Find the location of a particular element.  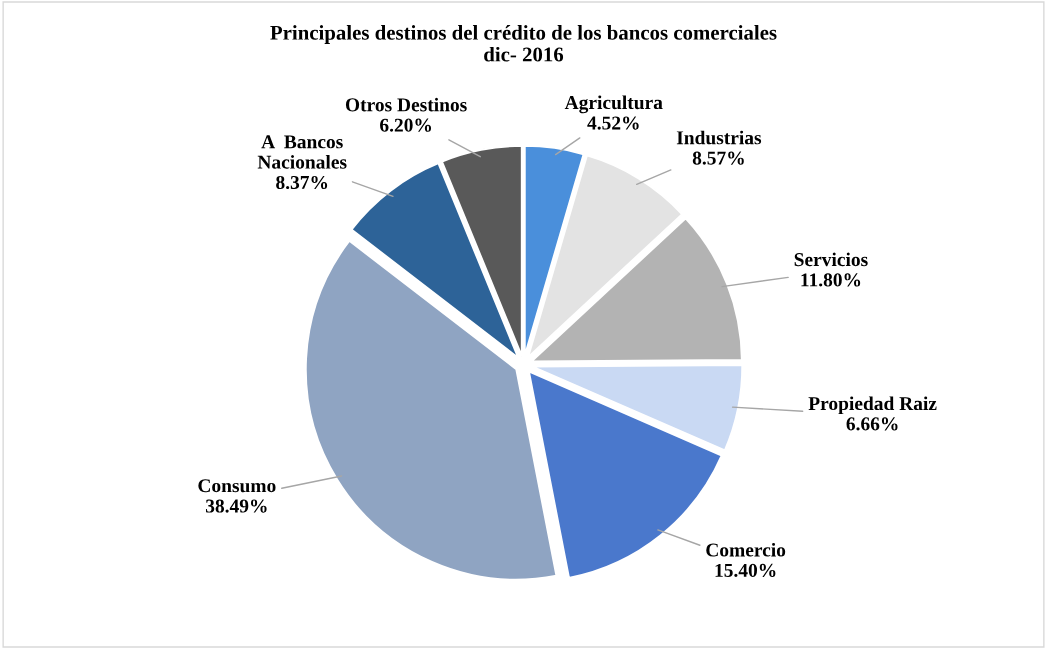

slice-label: A Bancos Nacionales is located at coordinates (302, 152).